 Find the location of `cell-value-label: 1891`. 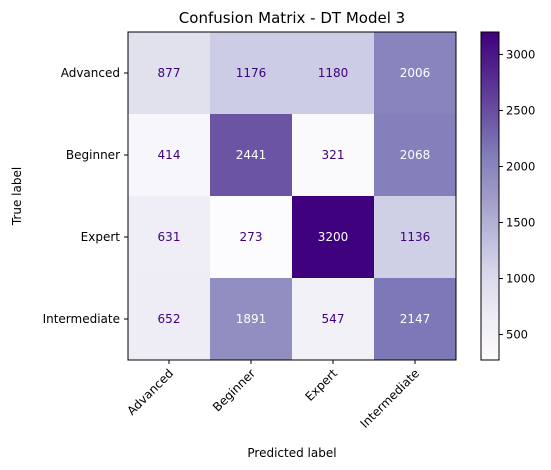

cell-value-label: 1891 is located at coordinates (251, 319).